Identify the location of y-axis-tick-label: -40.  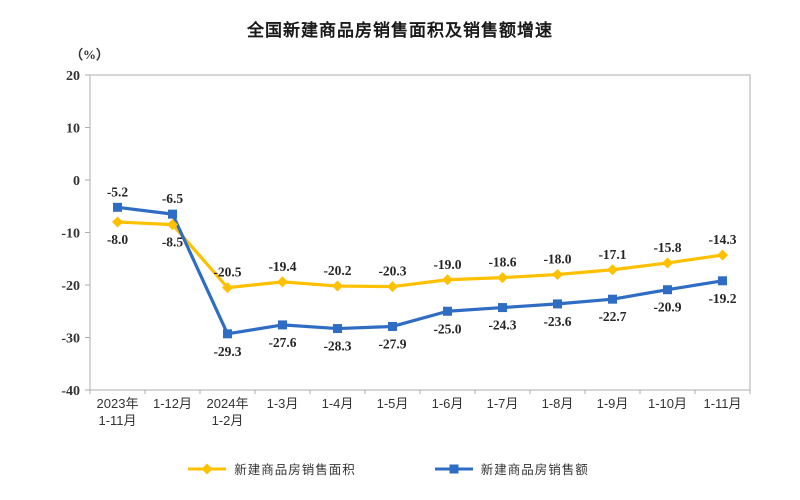
(70, 391).